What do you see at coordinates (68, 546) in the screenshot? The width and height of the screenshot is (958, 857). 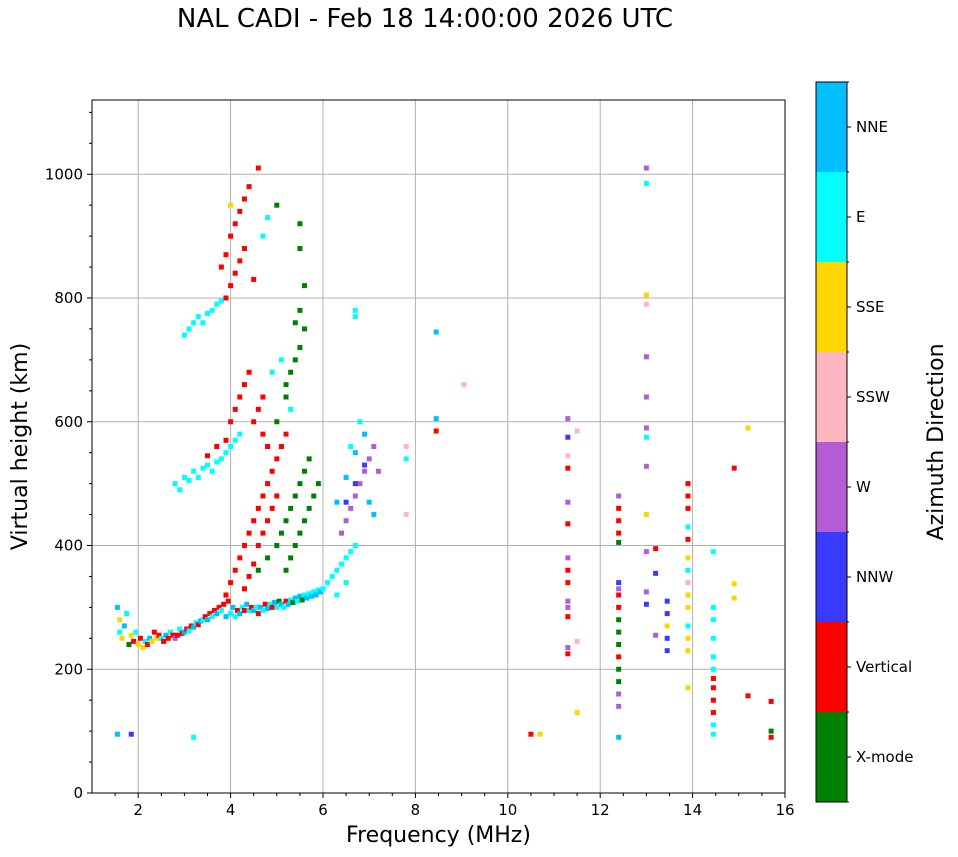 I see `y-tick-label: 400` at bounding box center [68, 546].